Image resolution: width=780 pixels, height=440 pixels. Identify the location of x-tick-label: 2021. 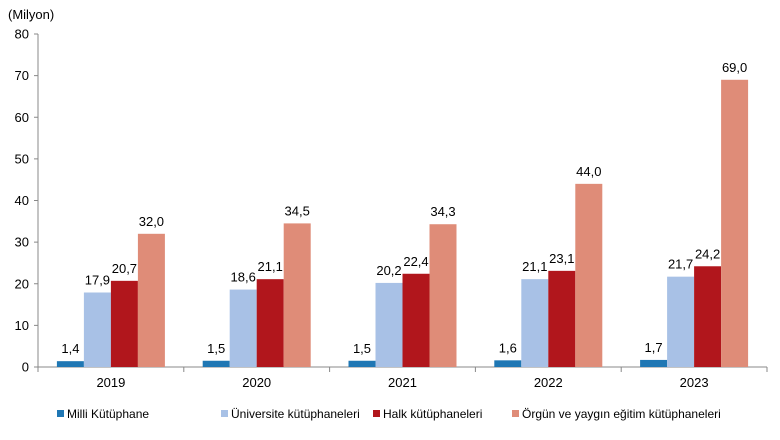
(402, 382).